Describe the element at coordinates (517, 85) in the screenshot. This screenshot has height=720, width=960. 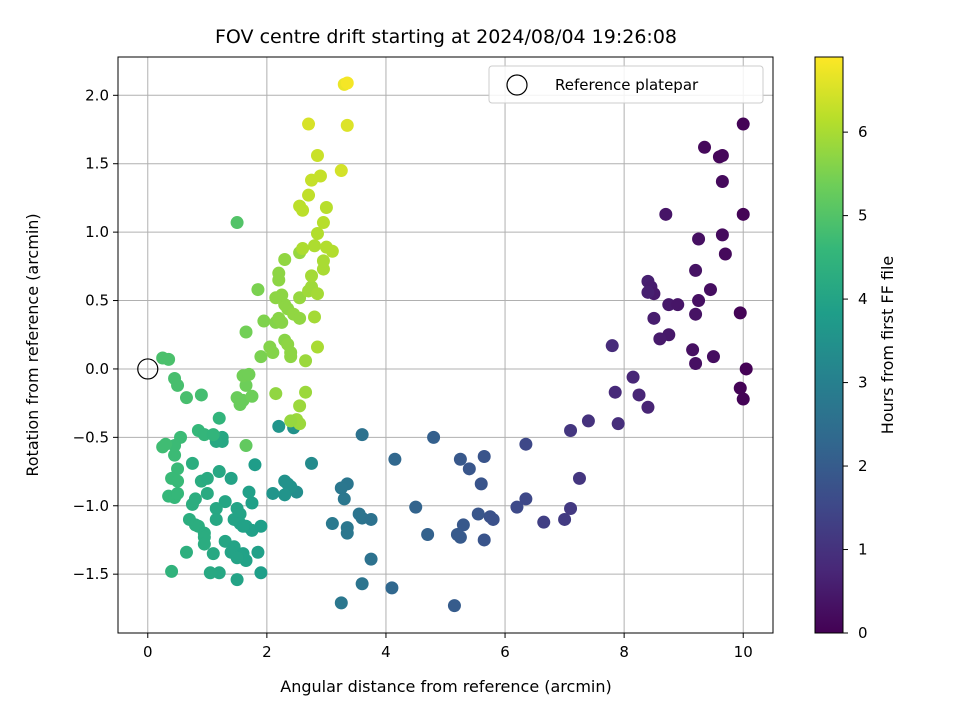
I see `legend-marker` at that location.